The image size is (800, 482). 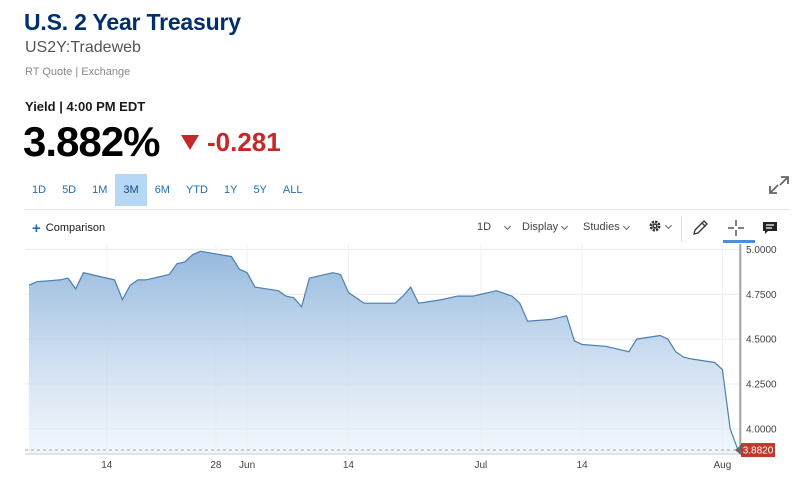 I want to click on ticker-symbol: US2Y:Tradeweb, so click(x=83, y=47).